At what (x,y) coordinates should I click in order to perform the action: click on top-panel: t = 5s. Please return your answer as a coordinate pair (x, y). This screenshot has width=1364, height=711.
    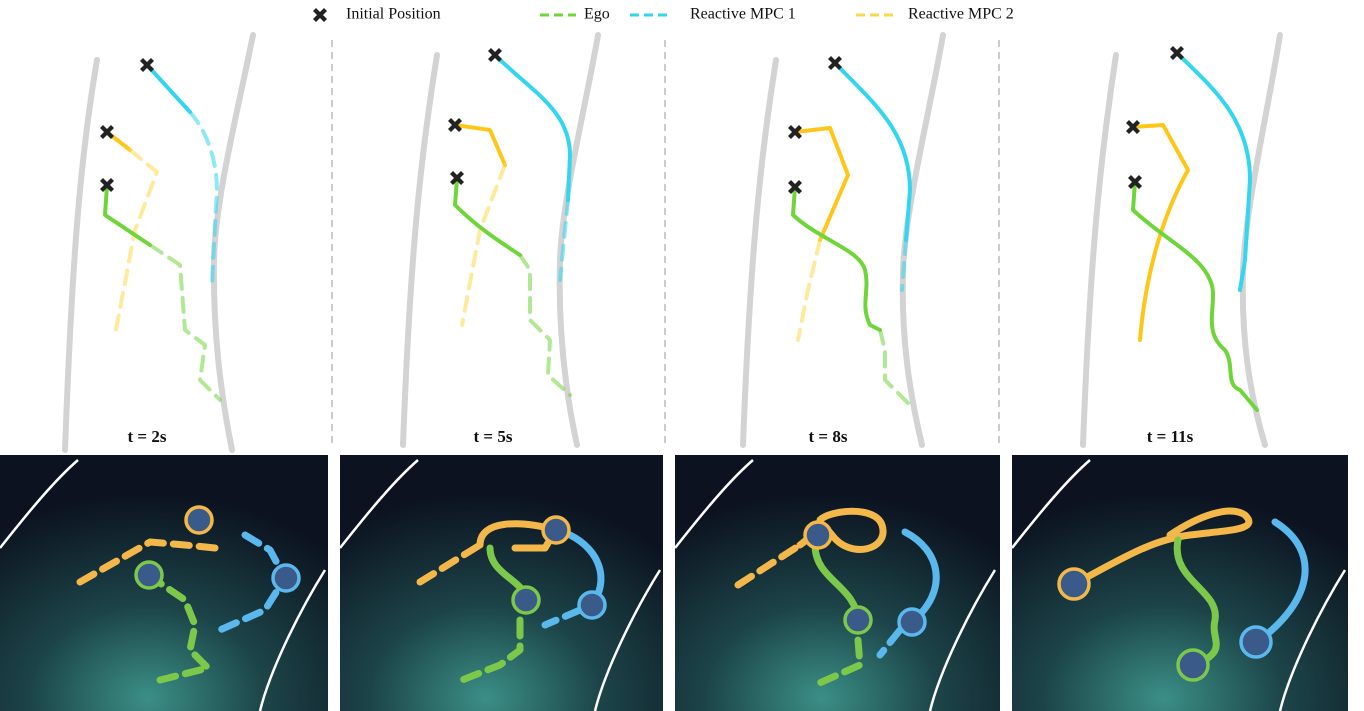
    Looking at the image, I should click on (500, 240).